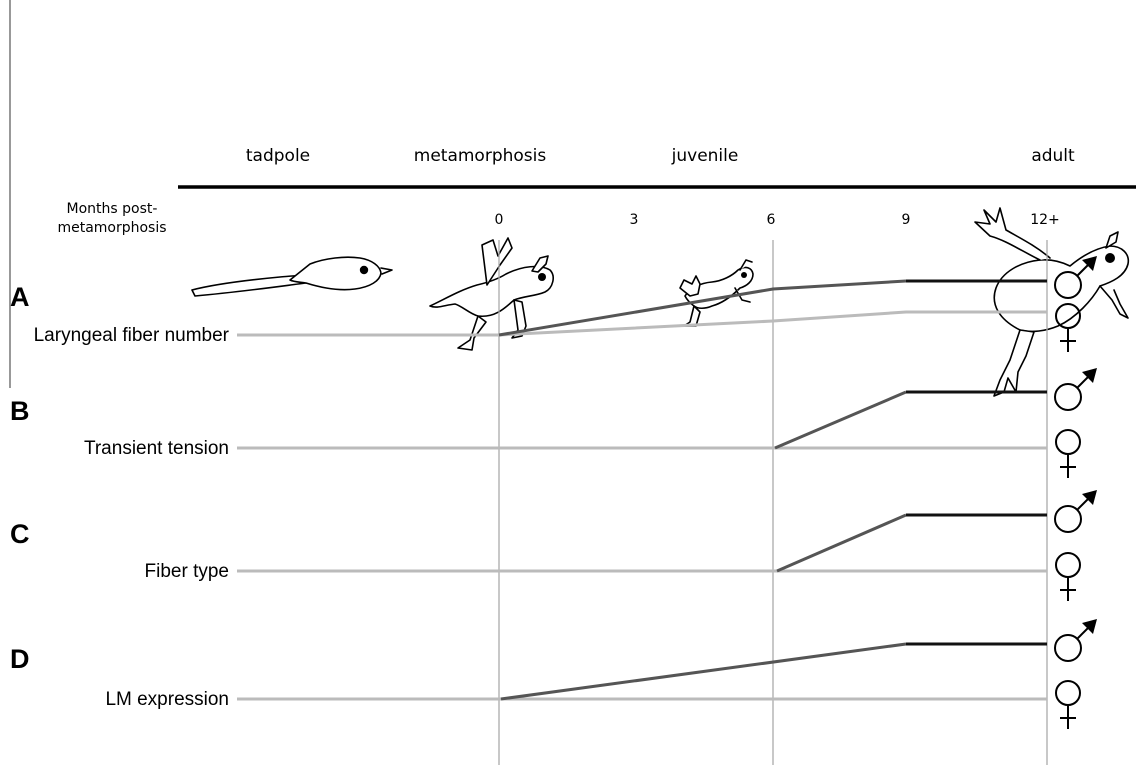  What do you see at coordinates (156, 448) in the screenshot?
I see `row-label-b: Transient tension` at bounding box center [156, 448].